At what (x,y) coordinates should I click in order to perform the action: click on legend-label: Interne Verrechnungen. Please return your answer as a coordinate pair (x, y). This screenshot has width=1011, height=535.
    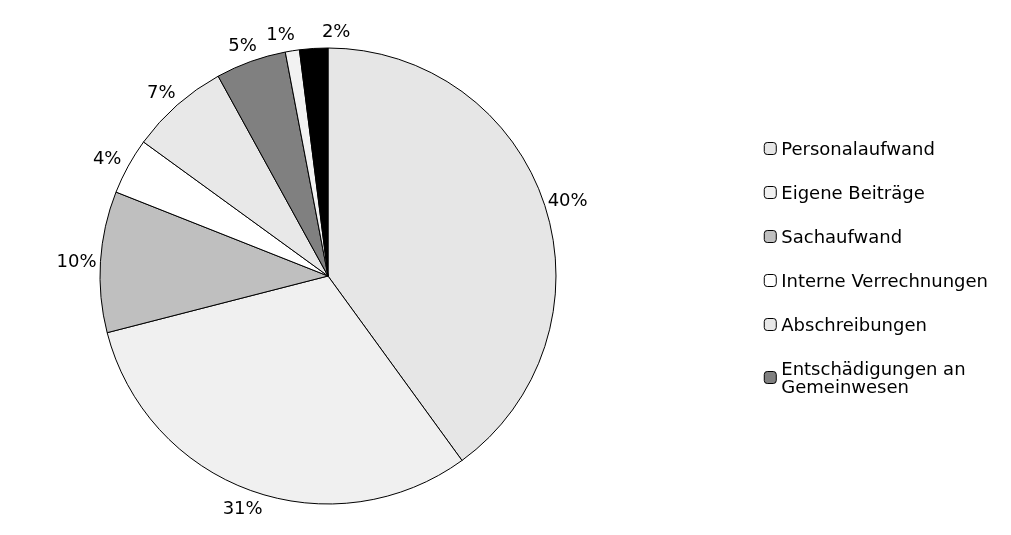
    Looking at the image, I should click on (885, 280).